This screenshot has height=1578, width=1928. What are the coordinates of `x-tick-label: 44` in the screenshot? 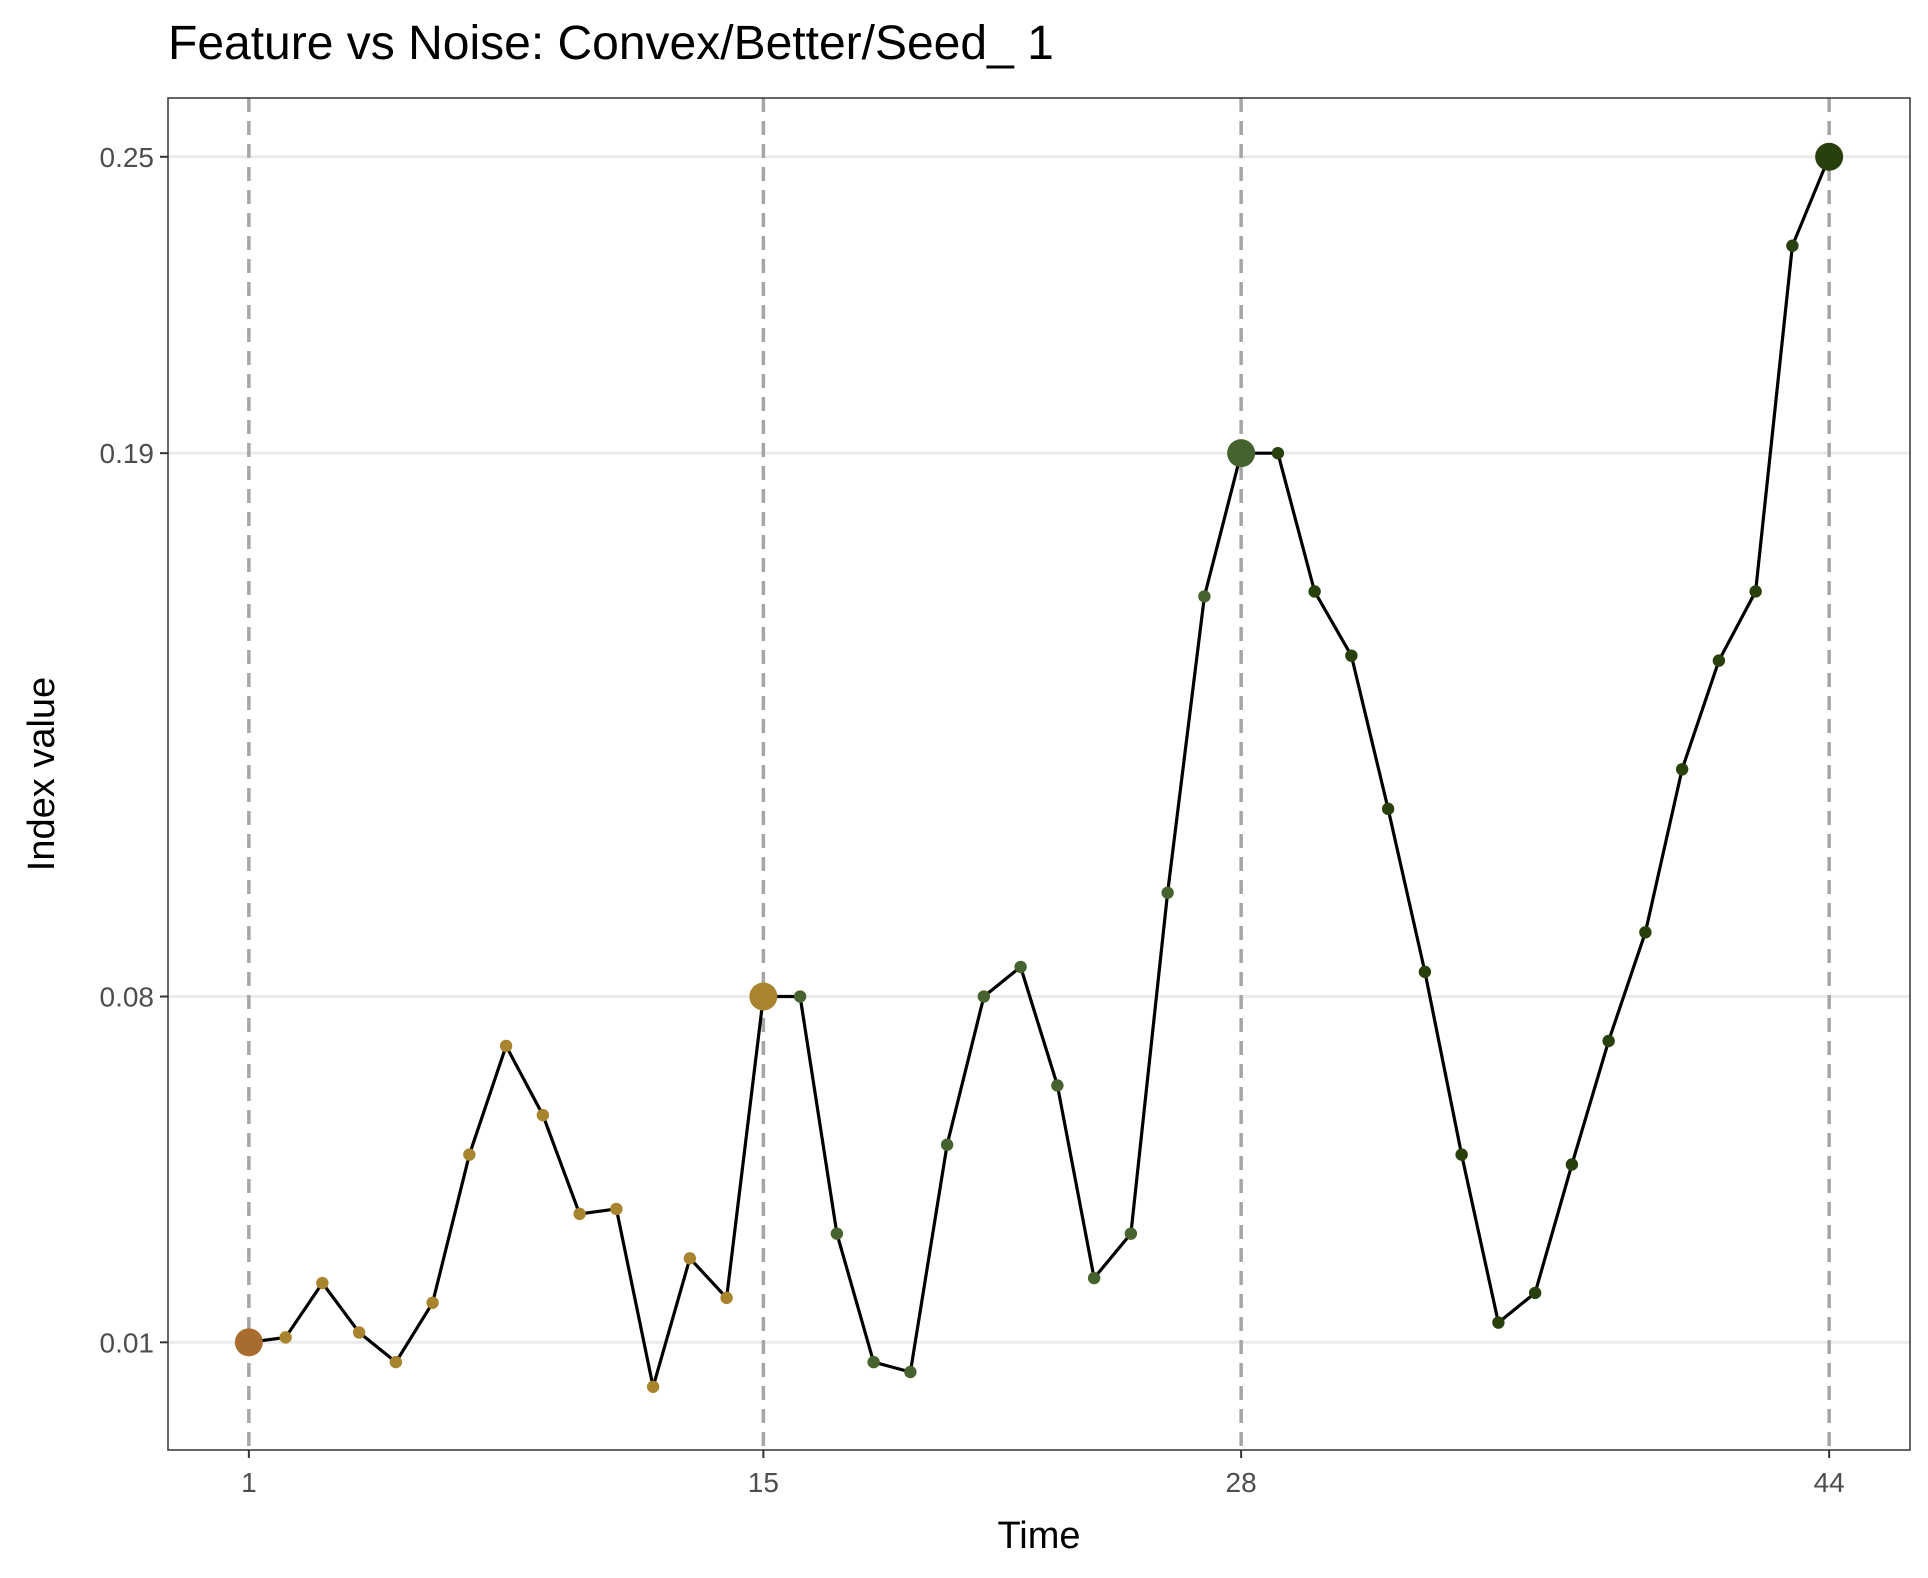 It's located at (1829, 1482).